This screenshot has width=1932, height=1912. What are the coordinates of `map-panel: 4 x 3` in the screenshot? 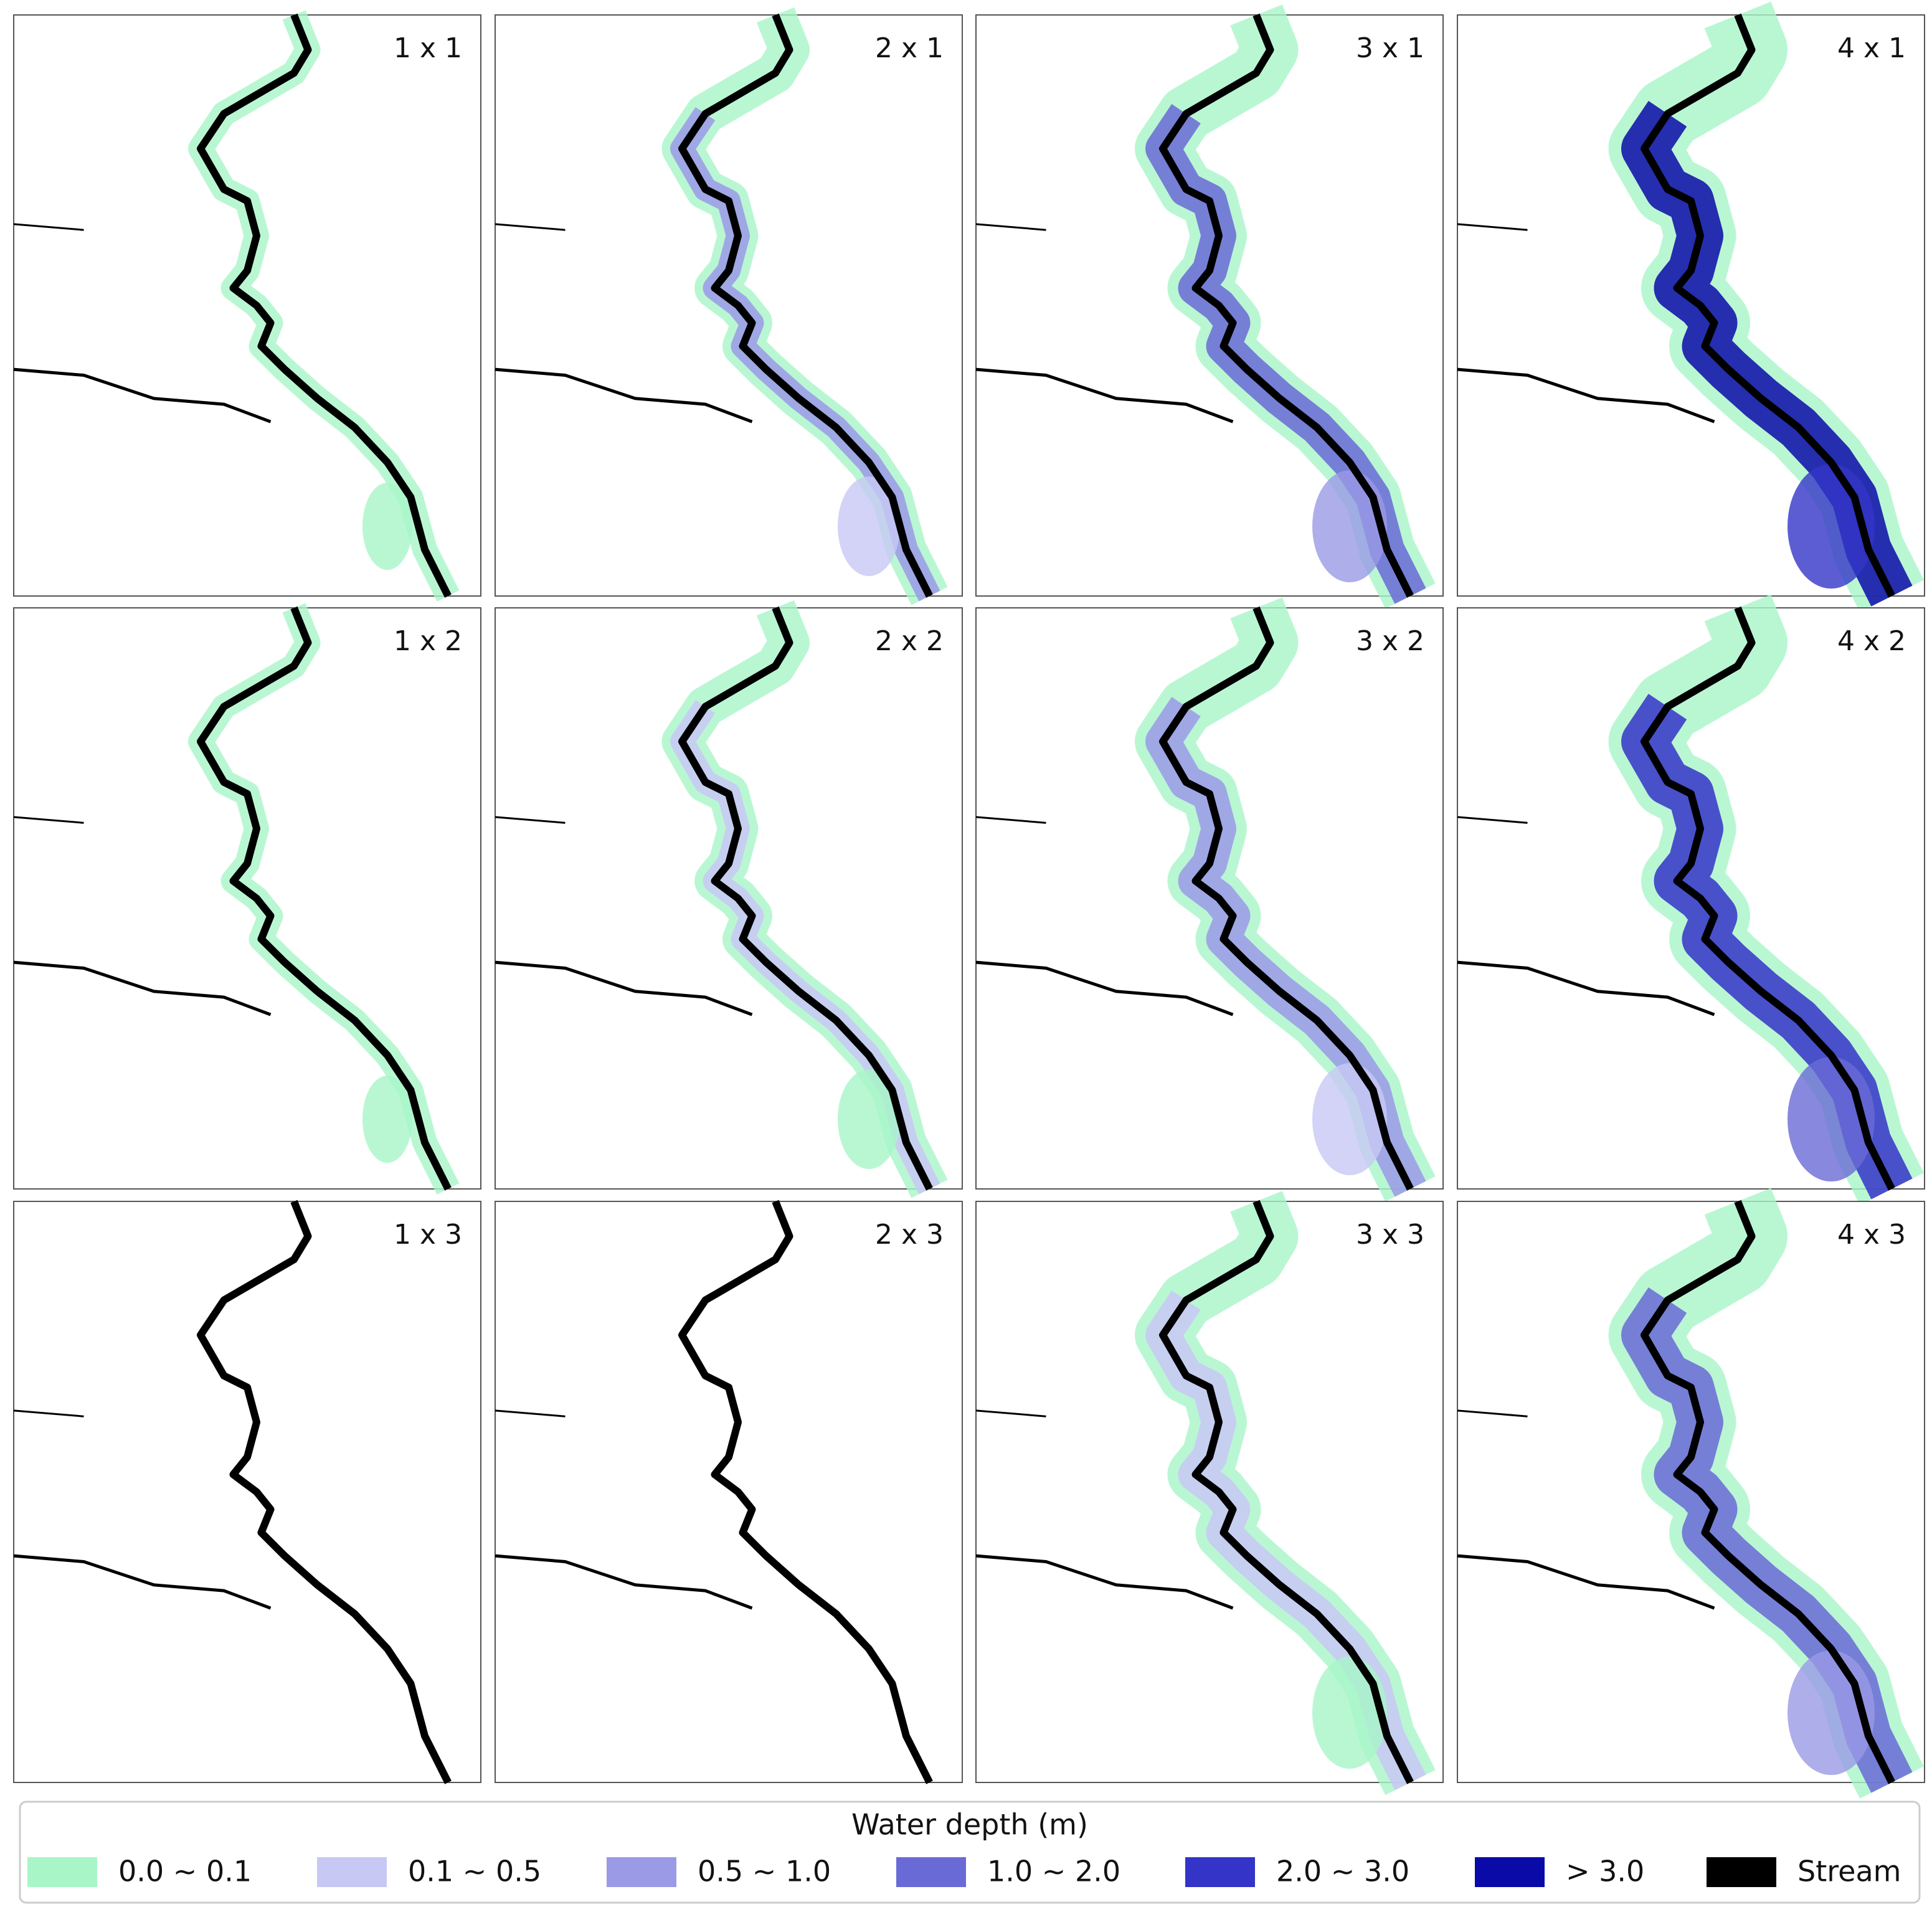 It's located at (1691, 1493).